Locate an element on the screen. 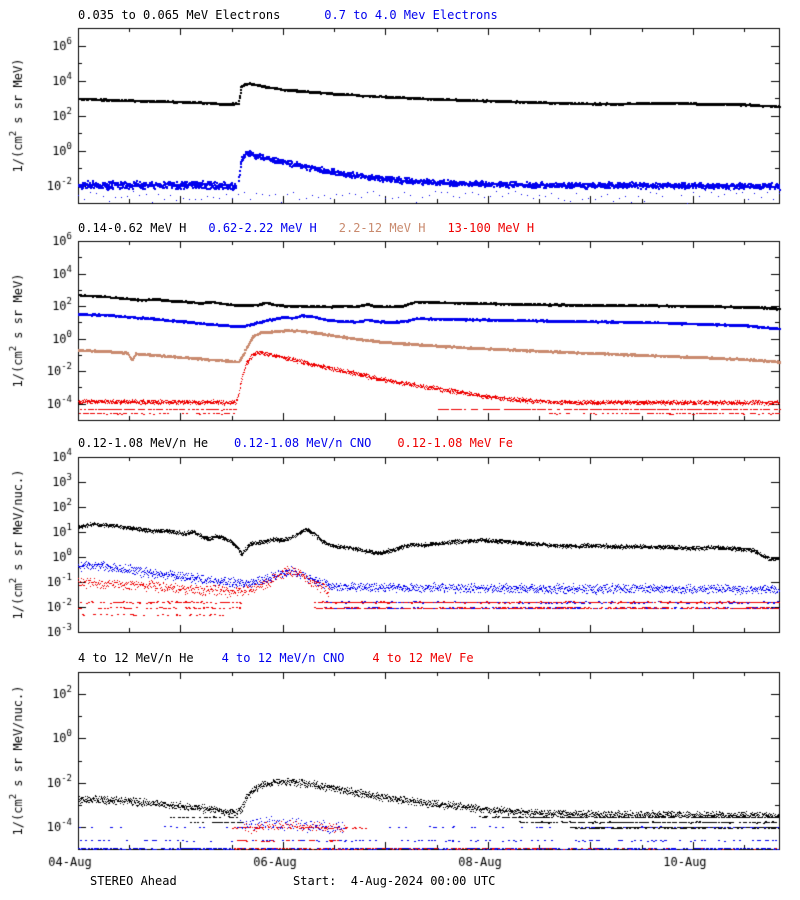 This screenshot has width=800, height=900. series-label: 0.62-2.22 MeV H is located at coordinates (262, 228).